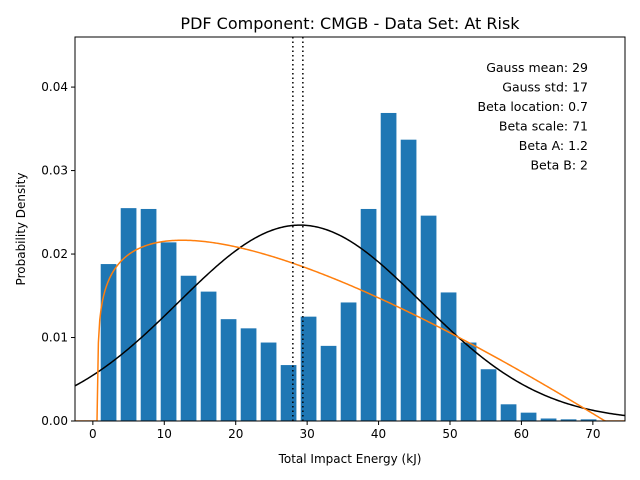  What do you see at coordinates (543, 126) in the screenshot?
I see `annotation-line: Beta scale: 71` at bounding box center [543, 126].